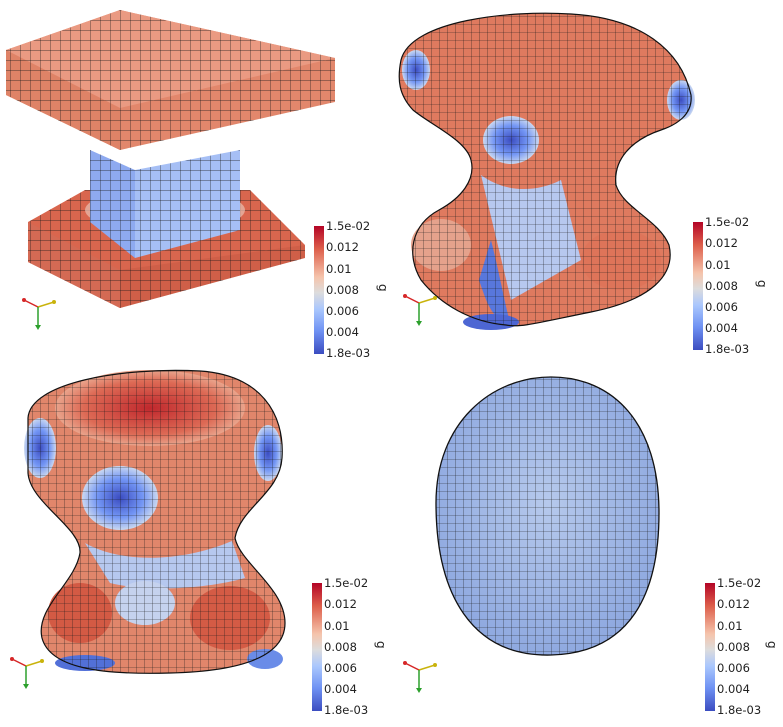 The image size is (783, 727). Describe the element at coordinates (155, 521) in the screenshot. I see `mesh-rounded-block` at that location.